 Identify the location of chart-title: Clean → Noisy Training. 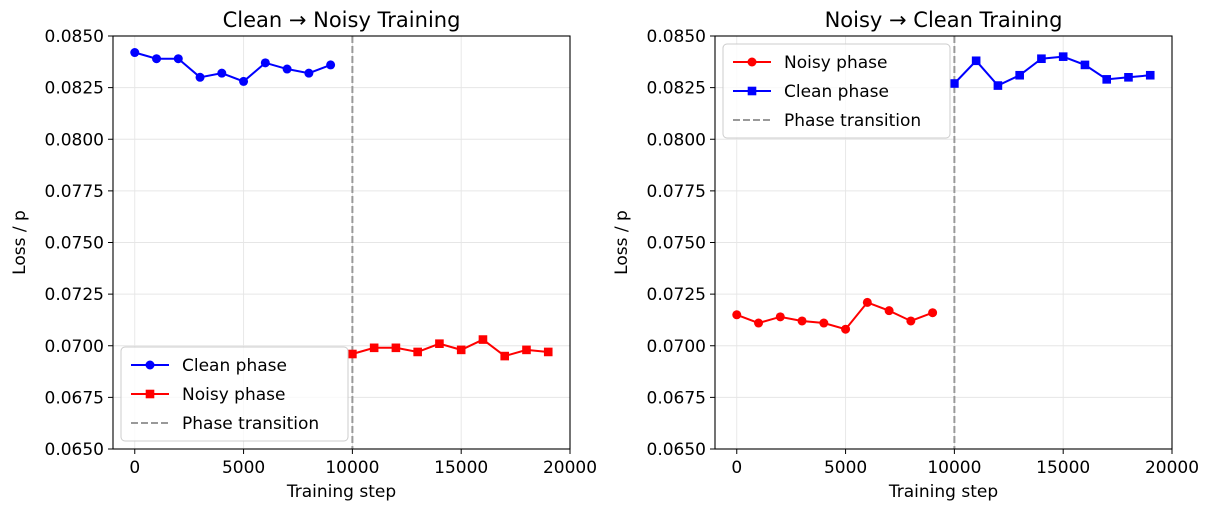
(342, 20).